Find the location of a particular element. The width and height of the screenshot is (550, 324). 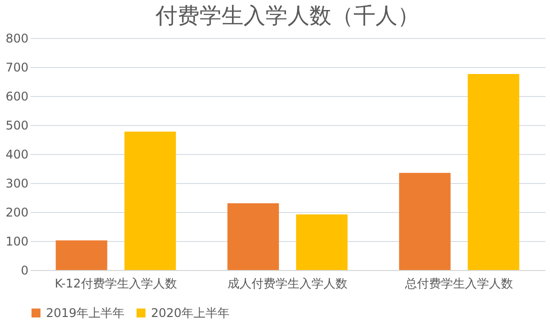

y-tick-label: 200 is located at coordinates (17, 213).